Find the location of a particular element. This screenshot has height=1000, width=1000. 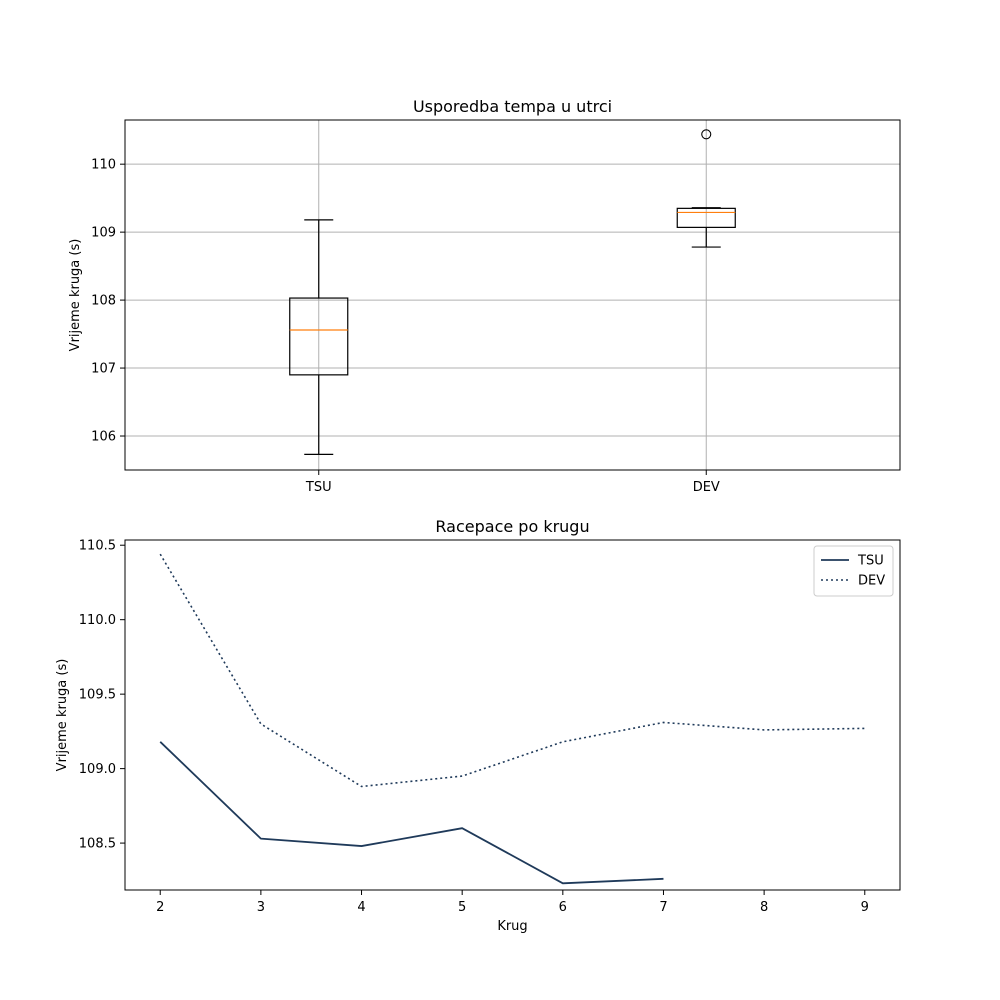

line-x-tick-label: 5 is located at coordinates (462, 907).